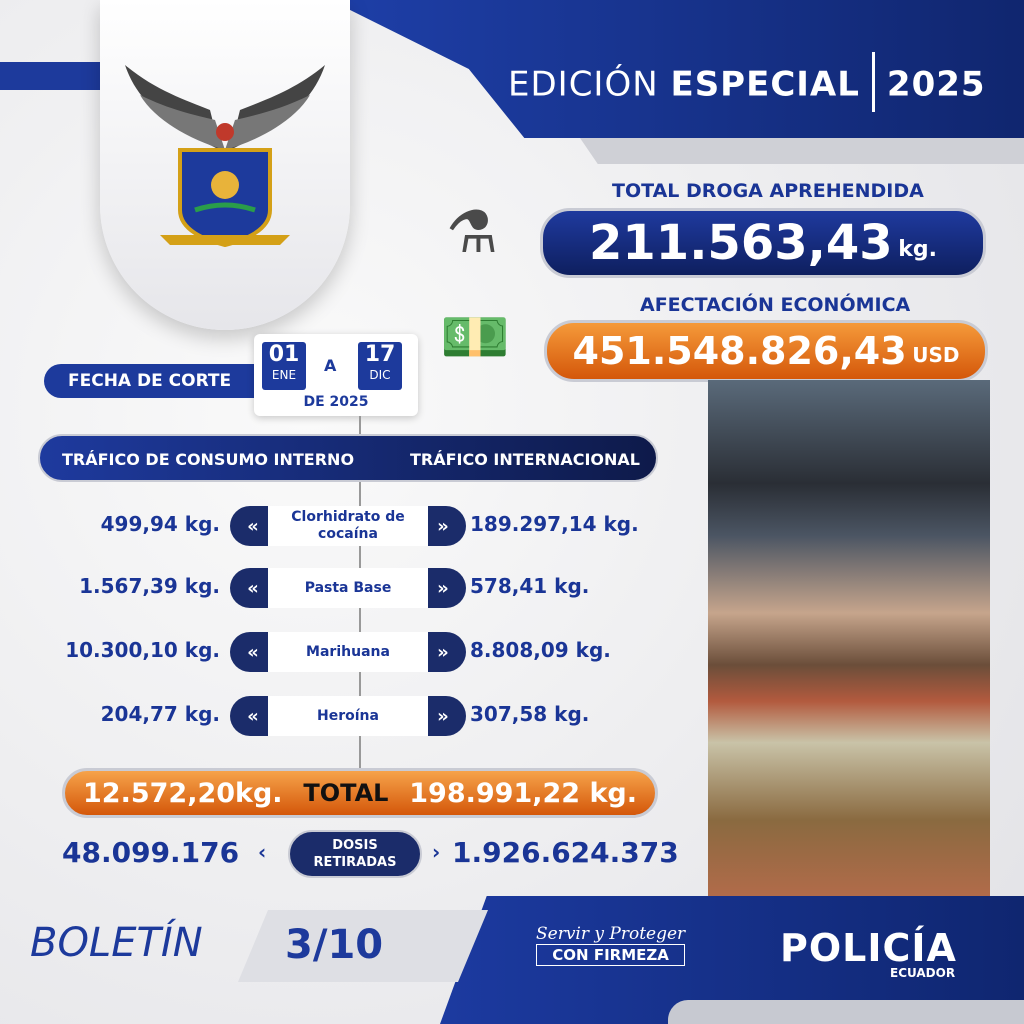 This screenshot has width=1024, height=1024. I want to click on total-bar: 12.572,20kg. TOTAL 198.991,22 kg., so click(360, 793).